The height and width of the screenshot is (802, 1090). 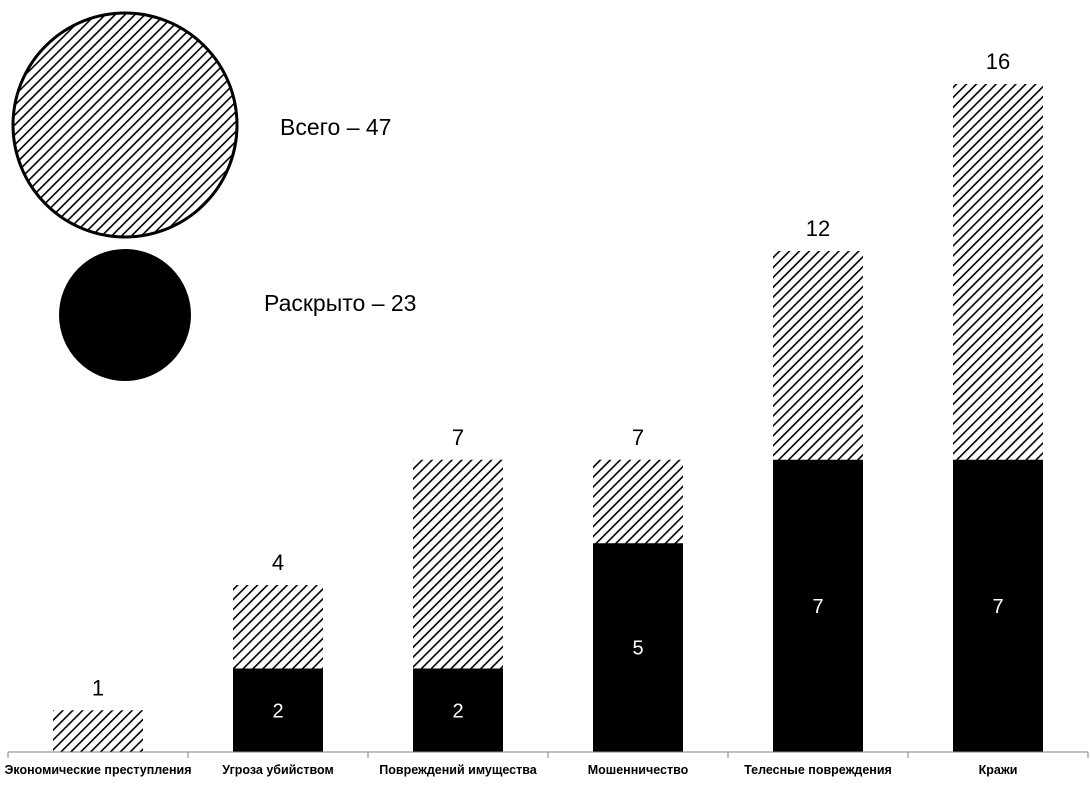 What do you see at coordinates (458, 437) in the screenshot?
I see `data-label-total-2: 7` at bounding box center [458, 437].